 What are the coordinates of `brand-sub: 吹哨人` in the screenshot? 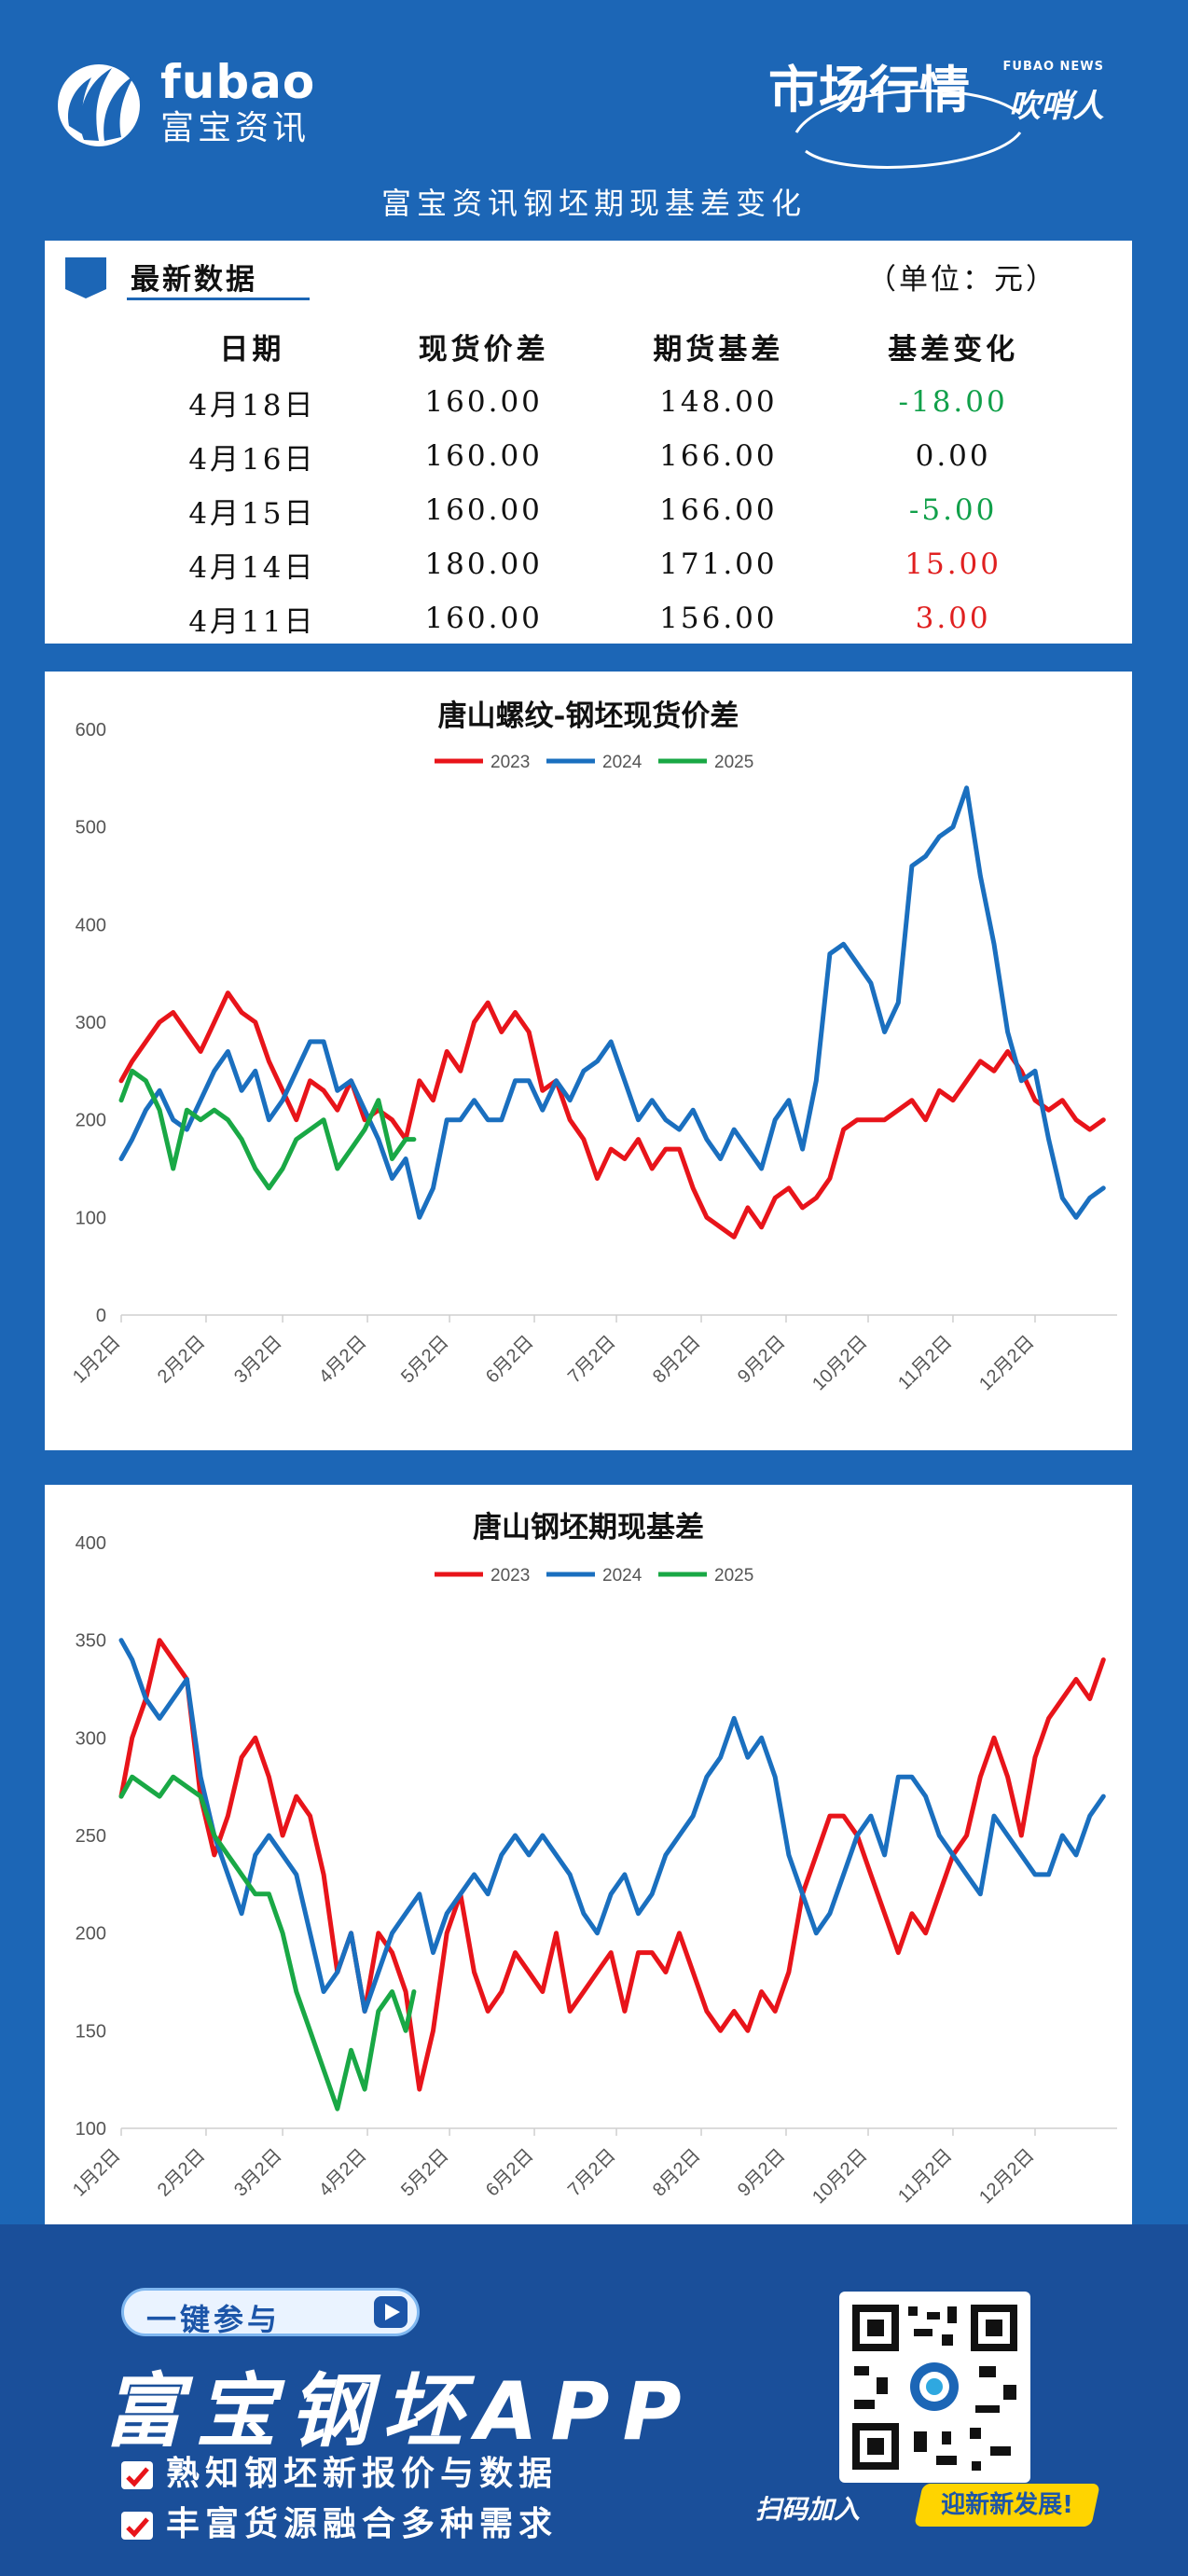 It's located at (1056, 106).